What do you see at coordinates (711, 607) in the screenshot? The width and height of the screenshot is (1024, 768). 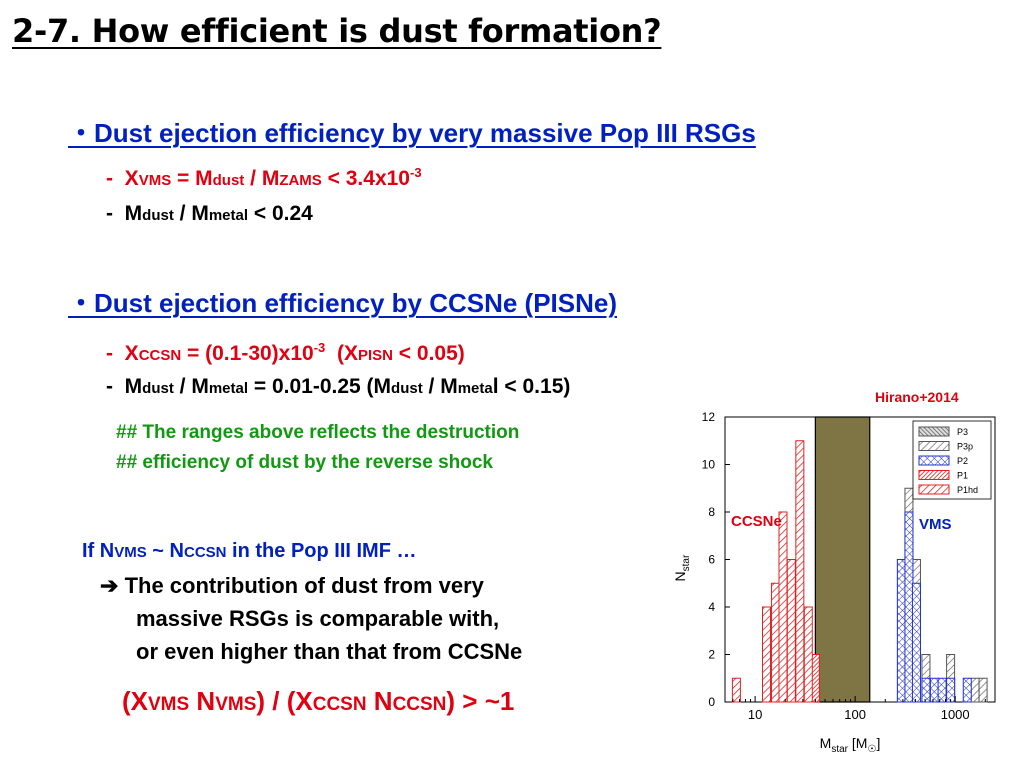 I see `y-tick-label: 4` at bounding box center [711, 607].